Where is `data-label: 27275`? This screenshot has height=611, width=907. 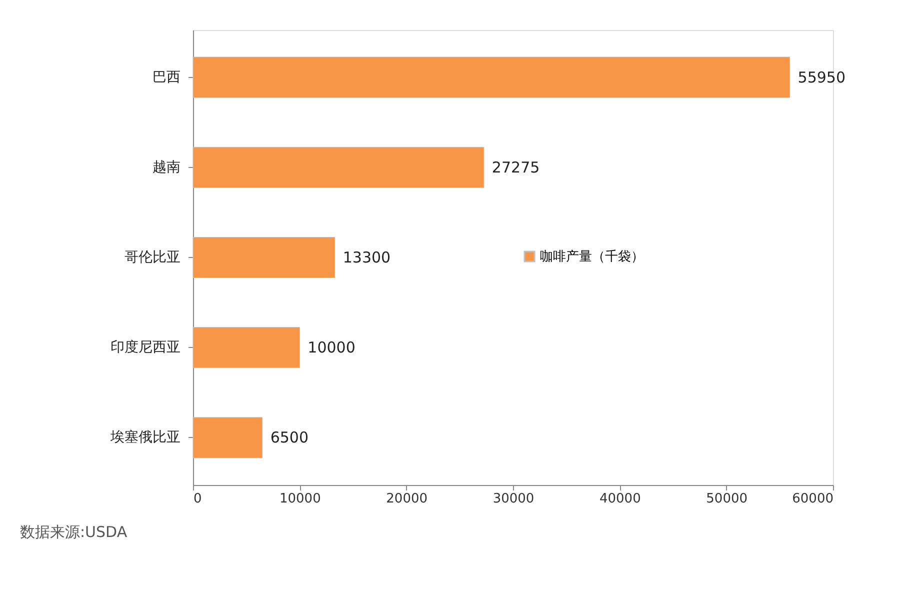
data-label: 27275 is located at coordinates (516, 167).